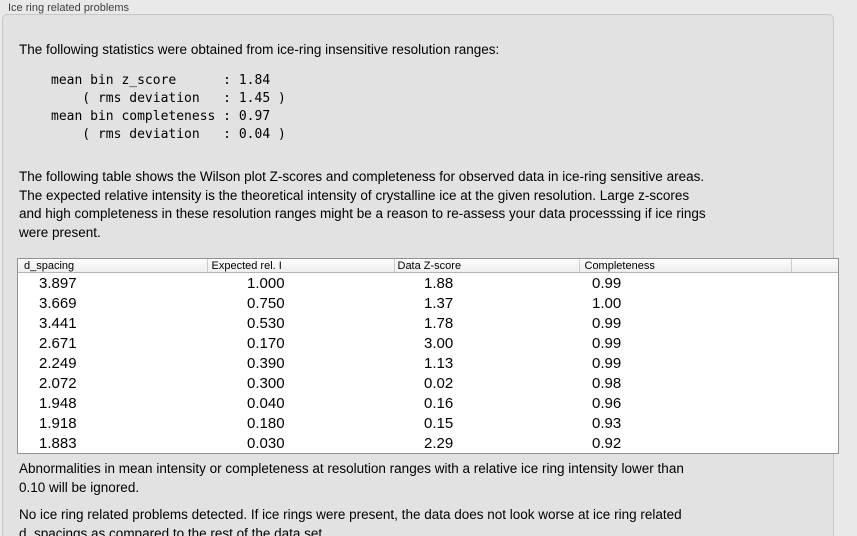 The image size is (857, 536). Describe the element at coordinates (486, 363) in the screenshot. I see `table-cell: 1.13` at that location.